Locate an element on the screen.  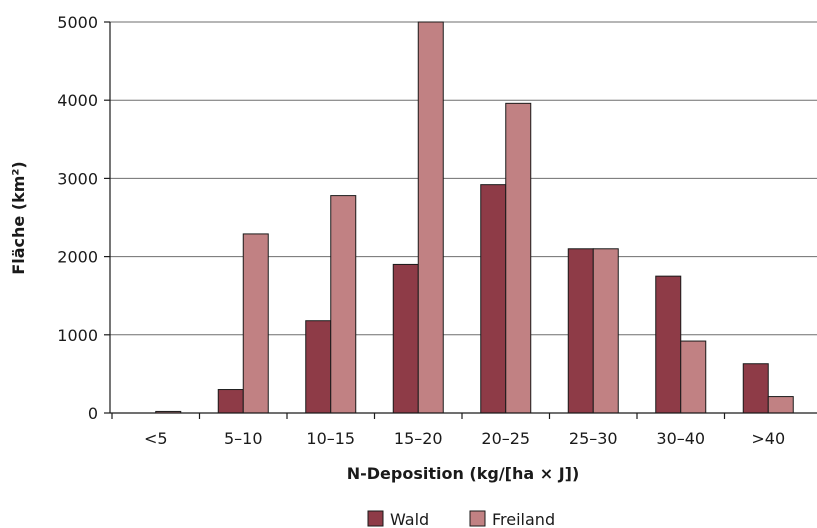
x-tick-label: >40 is located at coordinates (768, 438).